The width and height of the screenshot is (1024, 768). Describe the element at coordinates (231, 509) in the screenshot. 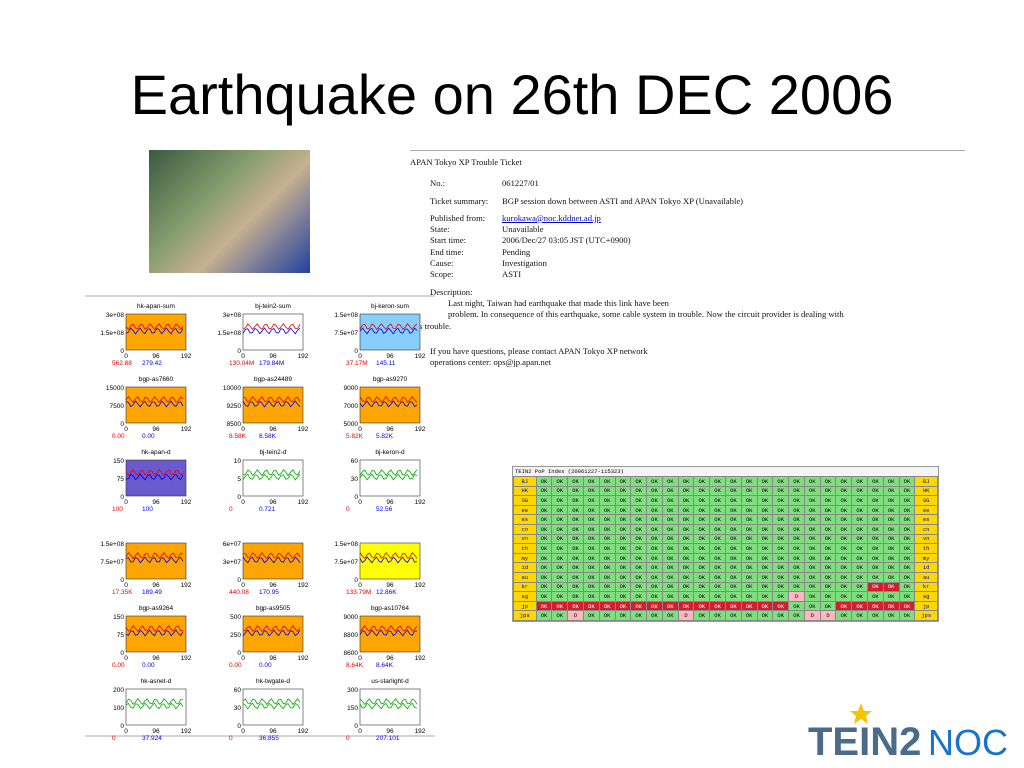

I see `current-value: 0` at that location.